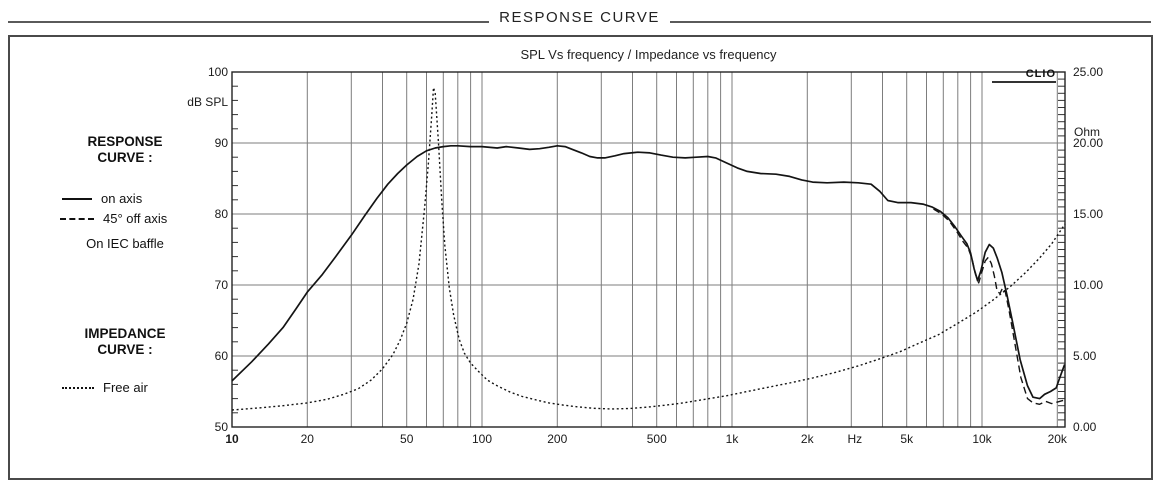  I want to click on legend-on-axis-label: on axis, so click(122, 198).